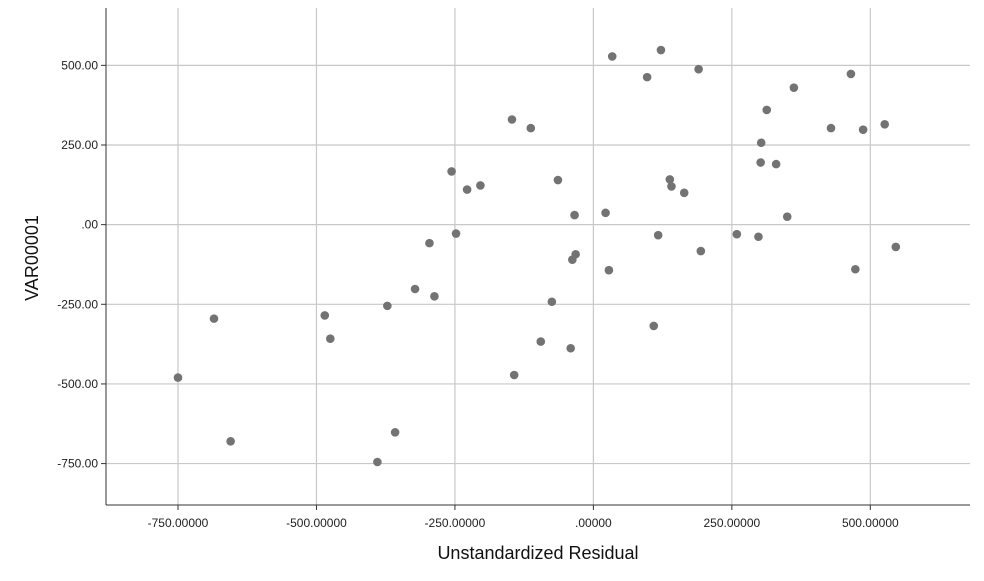 The width and height of the screenshot is (984, 581). I want to click on y-tick-label: 250.00, so click(79, 145).